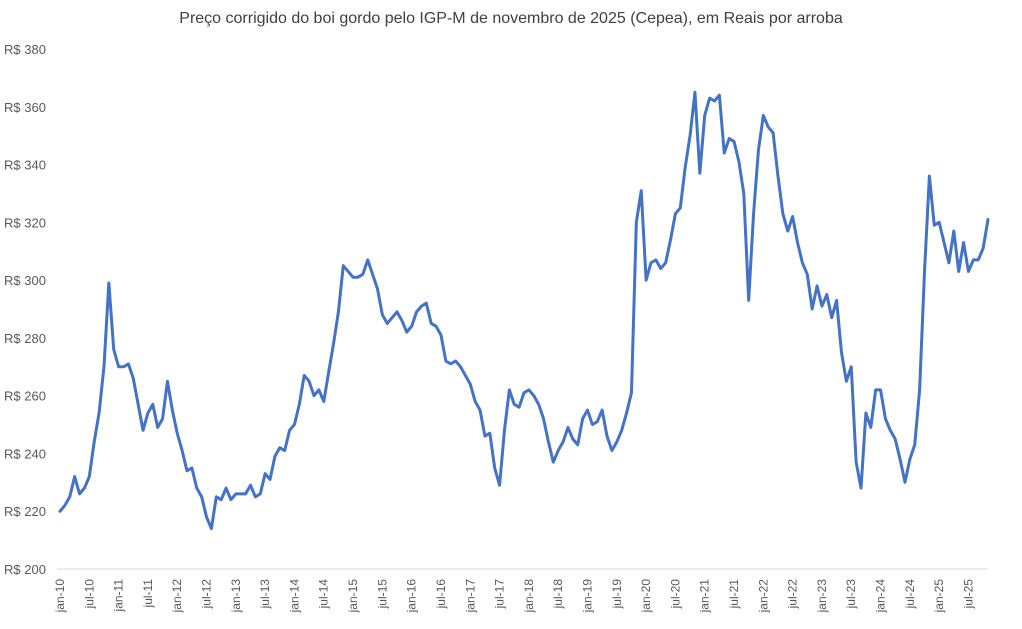 The height and width of the screenshot is (629, 1022). I want to click on y-tick-label: R$ 220, so click(25, 511).